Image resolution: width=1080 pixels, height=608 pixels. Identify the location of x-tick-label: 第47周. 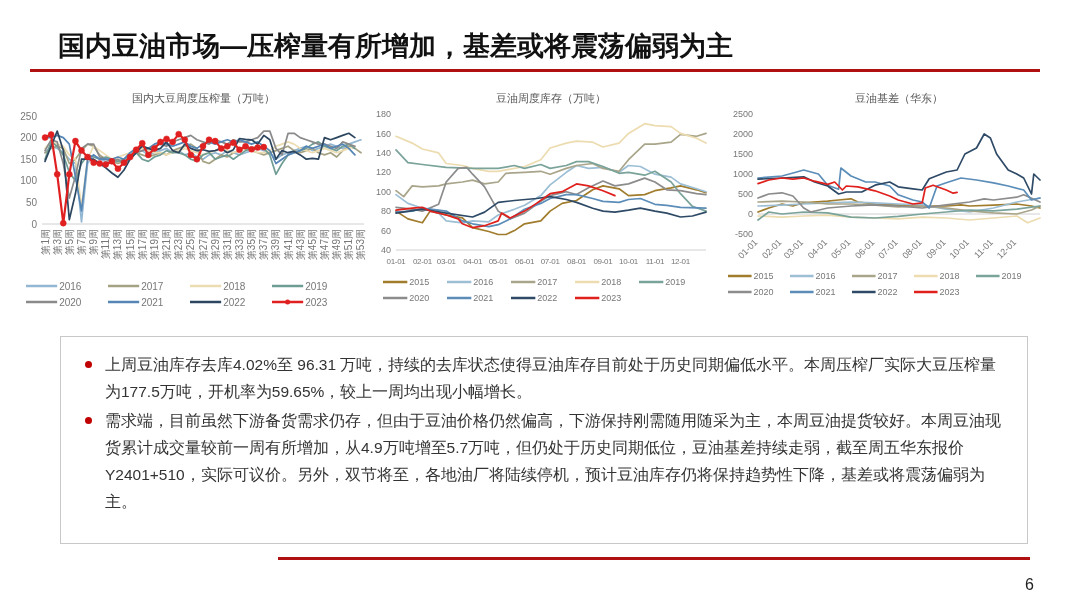
(325, 245).